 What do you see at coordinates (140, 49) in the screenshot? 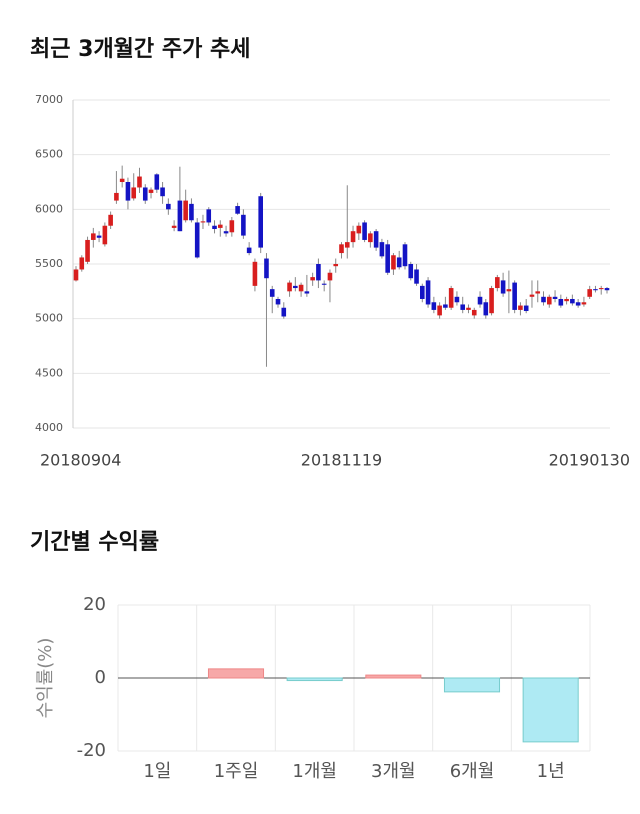
I see `stock-chart-title: 최근 3개월간 주가 추세` at bounding box center [140, 49].